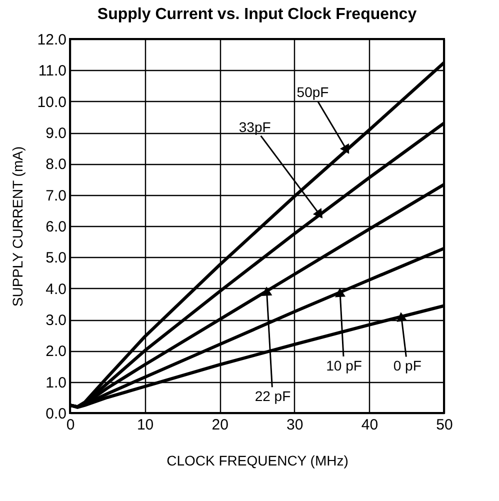 Image resolution: width=499 pixels, height=501 pixels. I want to click on annotation: 22 pF, so click(272, 396).